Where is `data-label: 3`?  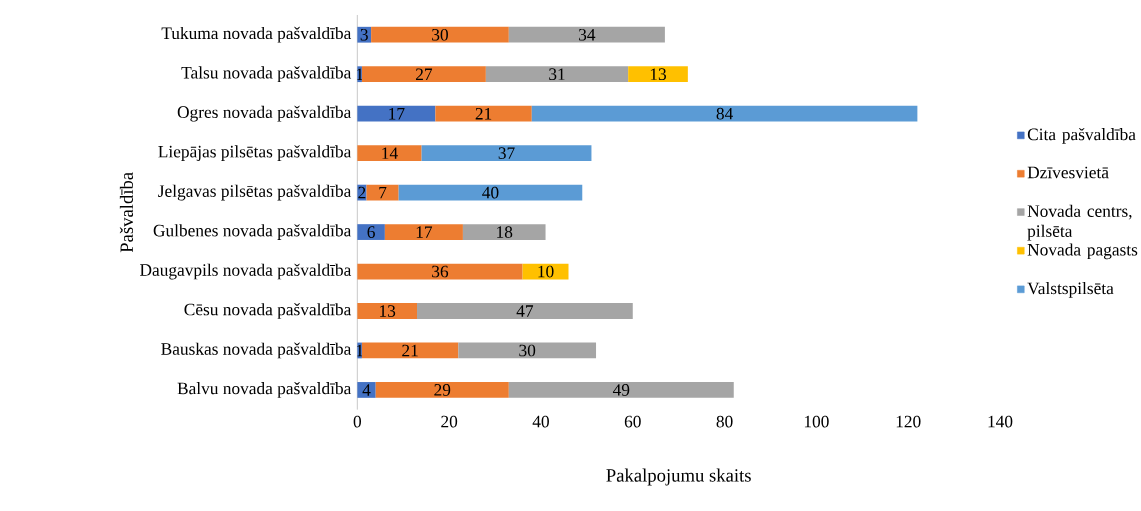
data-label: 3 is located at coordinates (364, 34).